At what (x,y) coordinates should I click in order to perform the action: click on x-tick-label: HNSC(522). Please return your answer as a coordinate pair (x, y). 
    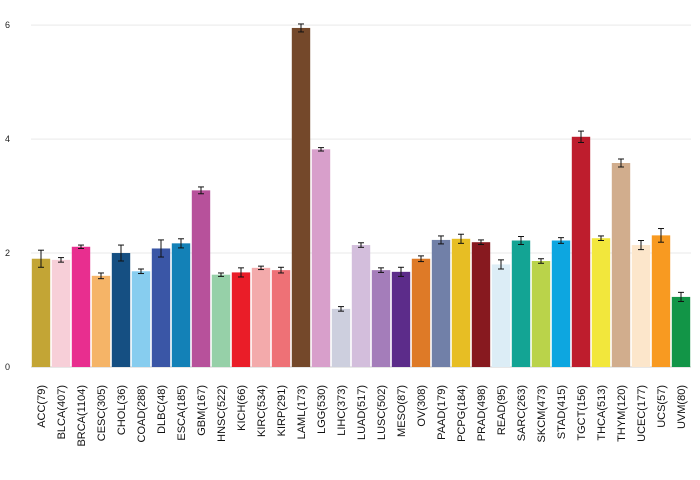
    Looking at the image, I should click on (222, 413).